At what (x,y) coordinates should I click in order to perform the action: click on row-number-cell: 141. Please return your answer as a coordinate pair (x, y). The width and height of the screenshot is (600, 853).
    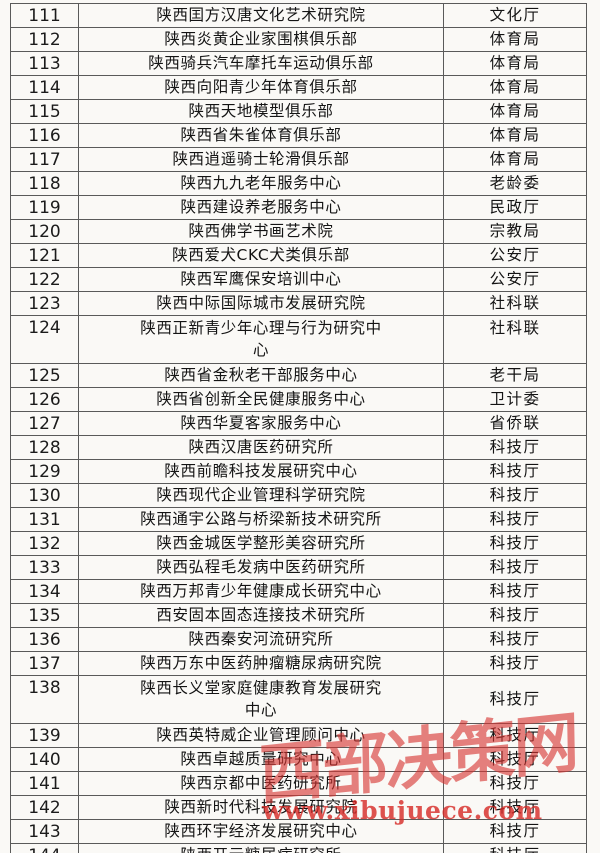
    Looking at the image, I should click on (44, 783).